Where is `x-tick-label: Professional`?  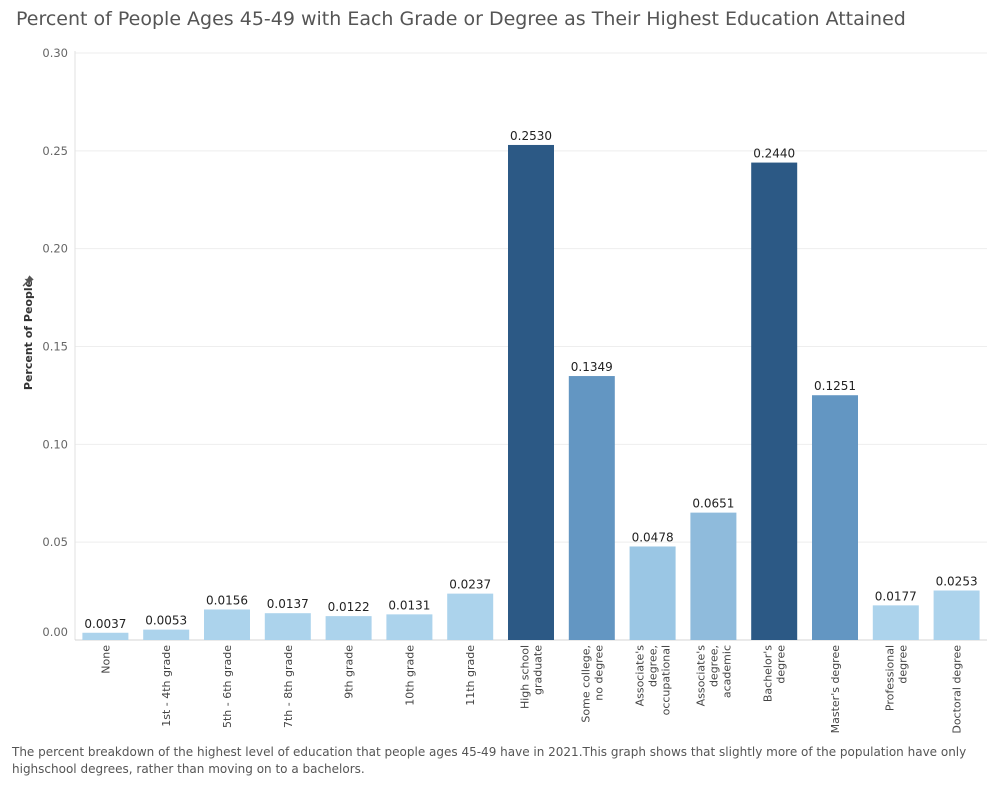
x-tick-label: Professional is located at coordinates (889, 678).